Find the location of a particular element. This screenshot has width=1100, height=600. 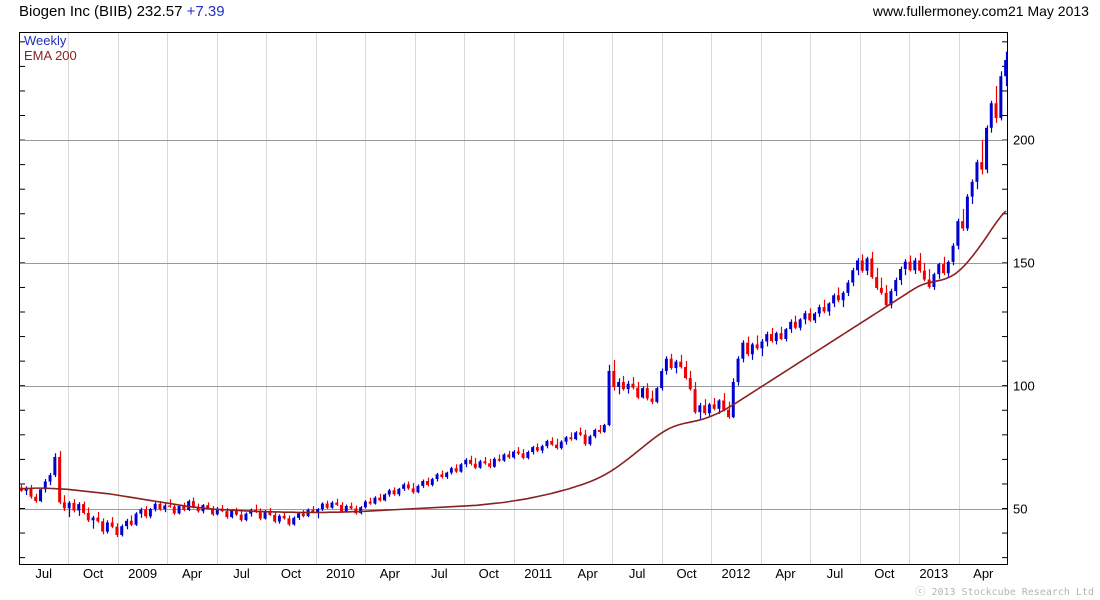

chart-date: 21 May 2013 is located at coordinates (1048, 11).